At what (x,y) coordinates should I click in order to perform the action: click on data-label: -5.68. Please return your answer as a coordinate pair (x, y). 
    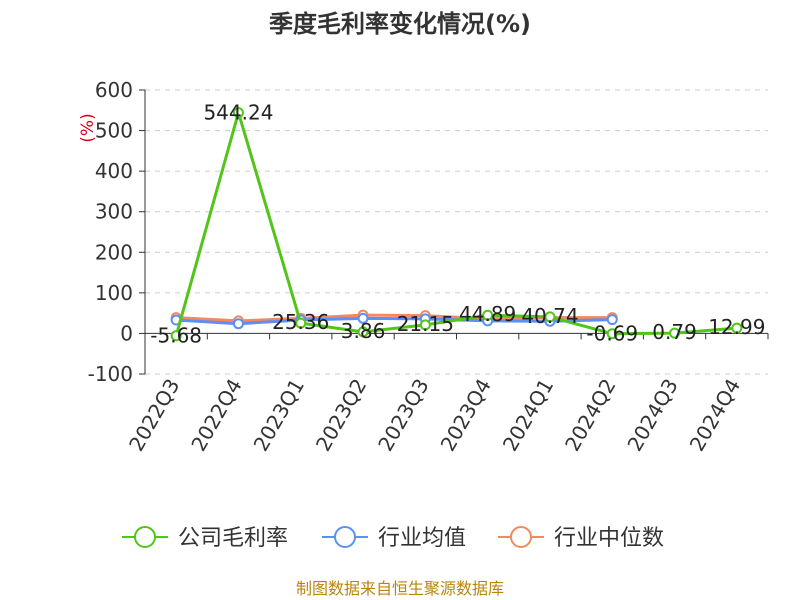
    Looking at the image, I should click on (176, 336).